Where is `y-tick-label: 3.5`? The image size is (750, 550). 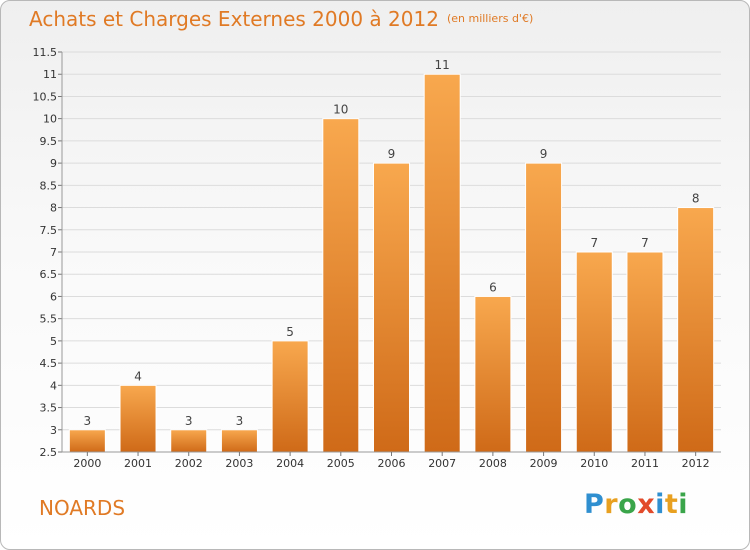
y-tick-label: 3.5 is located at coordinates (49, 408).